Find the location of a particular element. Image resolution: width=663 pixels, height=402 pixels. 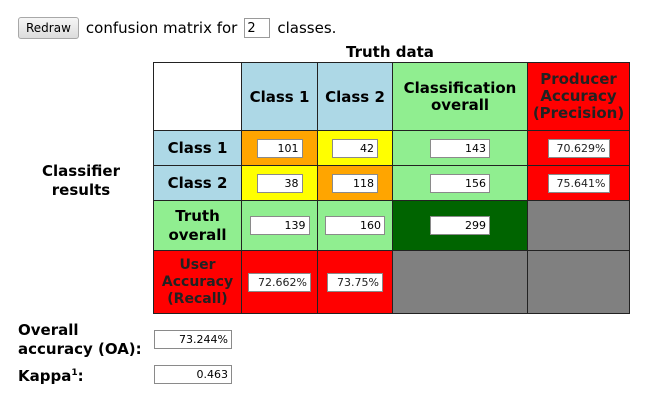

value-field: 139 is located at coordinates (279, 225).